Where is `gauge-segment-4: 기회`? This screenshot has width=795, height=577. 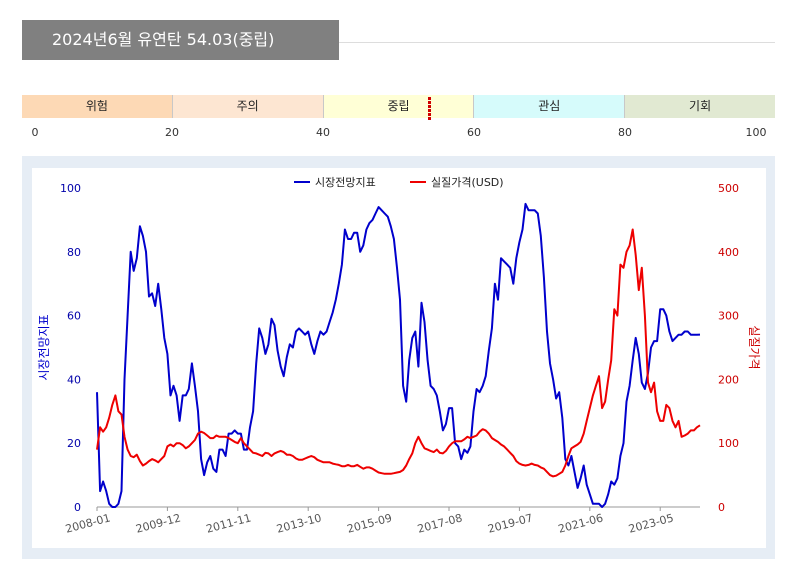
gauge-segment-4: 기회 is located at coordinates (700, 106).